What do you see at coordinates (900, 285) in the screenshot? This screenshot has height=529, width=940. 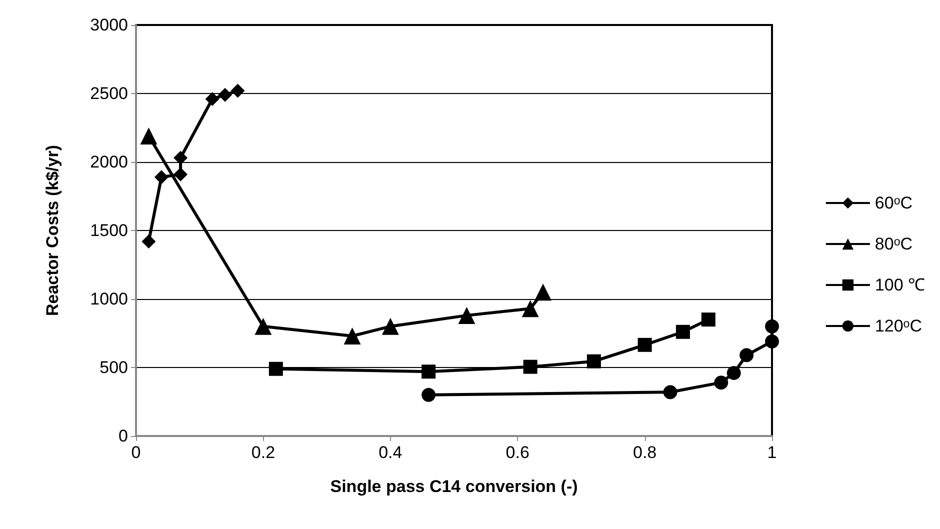 I see `legend-label: 100 ℃` at bounding box center [900, 285].